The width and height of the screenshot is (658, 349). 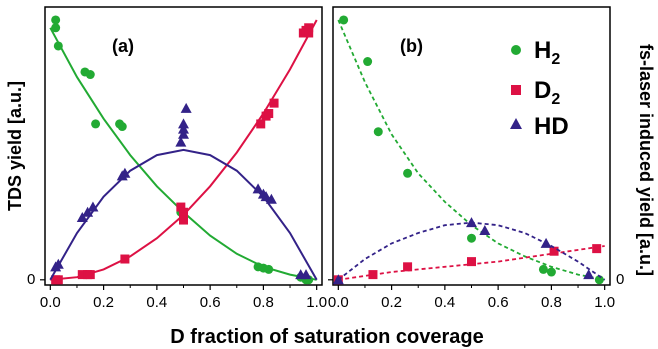 I want to click on legend-h2-marker, so click(x=516, y=50).